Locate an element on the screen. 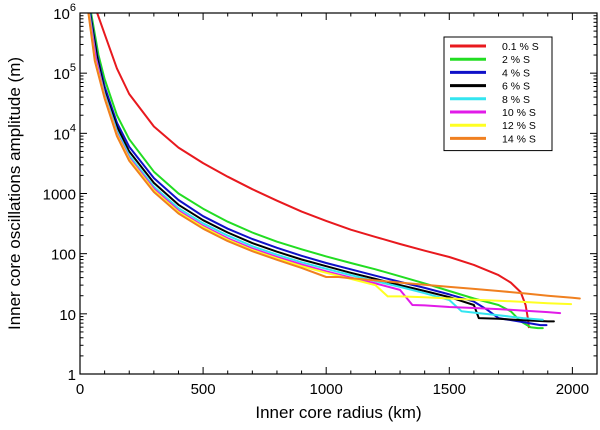  y-axis-label: Inner core oscillations amplitude (m) is located at coordinates (14, 193).